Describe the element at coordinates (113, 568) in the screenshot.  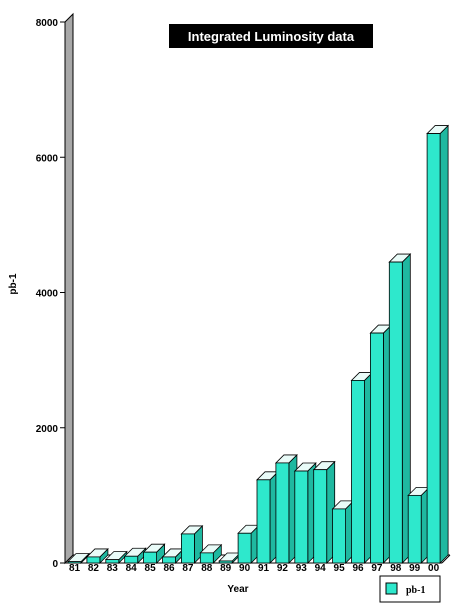
I see `x-tick-label: 83` at that location.